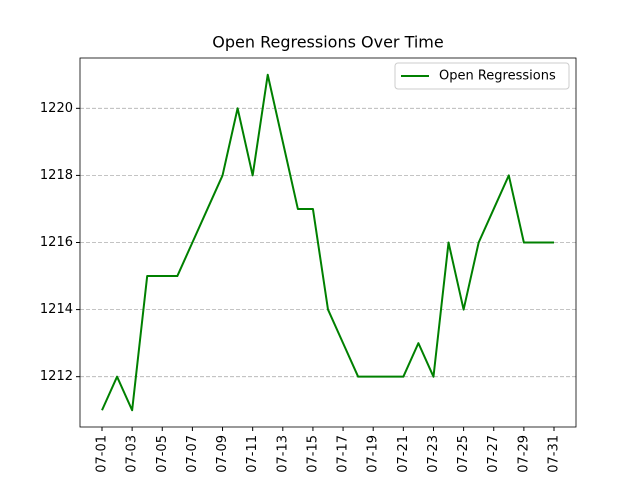  What do you see at coordinates (252, 454) in the screenshot?
I see `x-tick-label: 07-11` at bounding box center [252, 454].